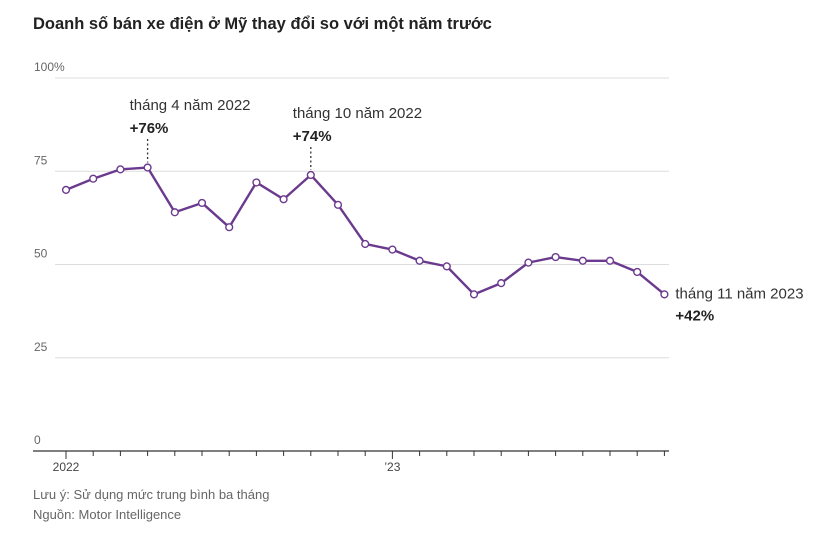  Describe the element at coordinates (151, 494) in the screenshot. I see `footnote: Lưu ý: Sử dụng mức trung bình ba tháng` at that location.